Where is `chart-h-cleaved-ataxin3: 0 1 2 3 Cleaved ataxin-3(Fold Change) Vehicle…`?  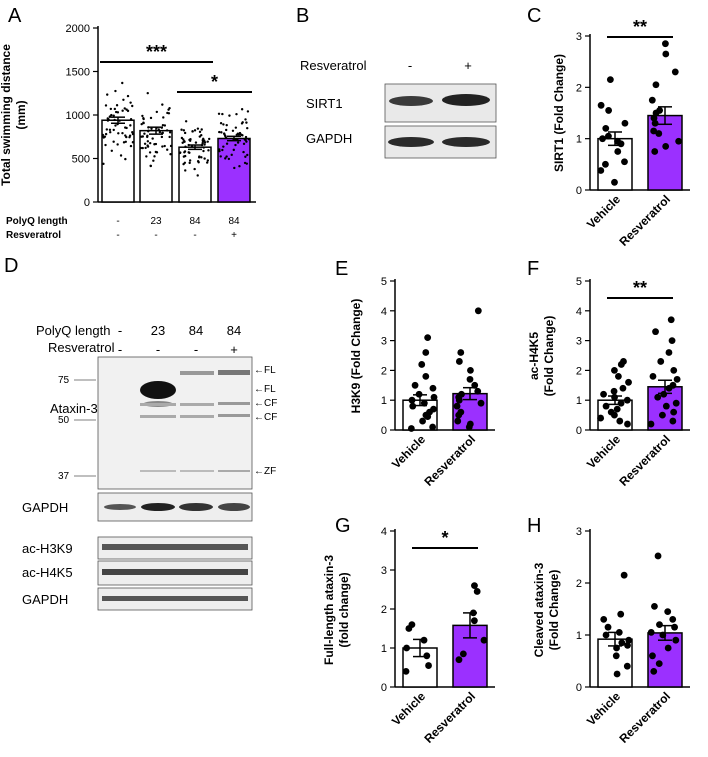
chart-h-cleaved-ataxin3: 0 1 2 3 Cleaved ataxin-3(Fold Change) Vehicle… is located at coordinates (611, 636).